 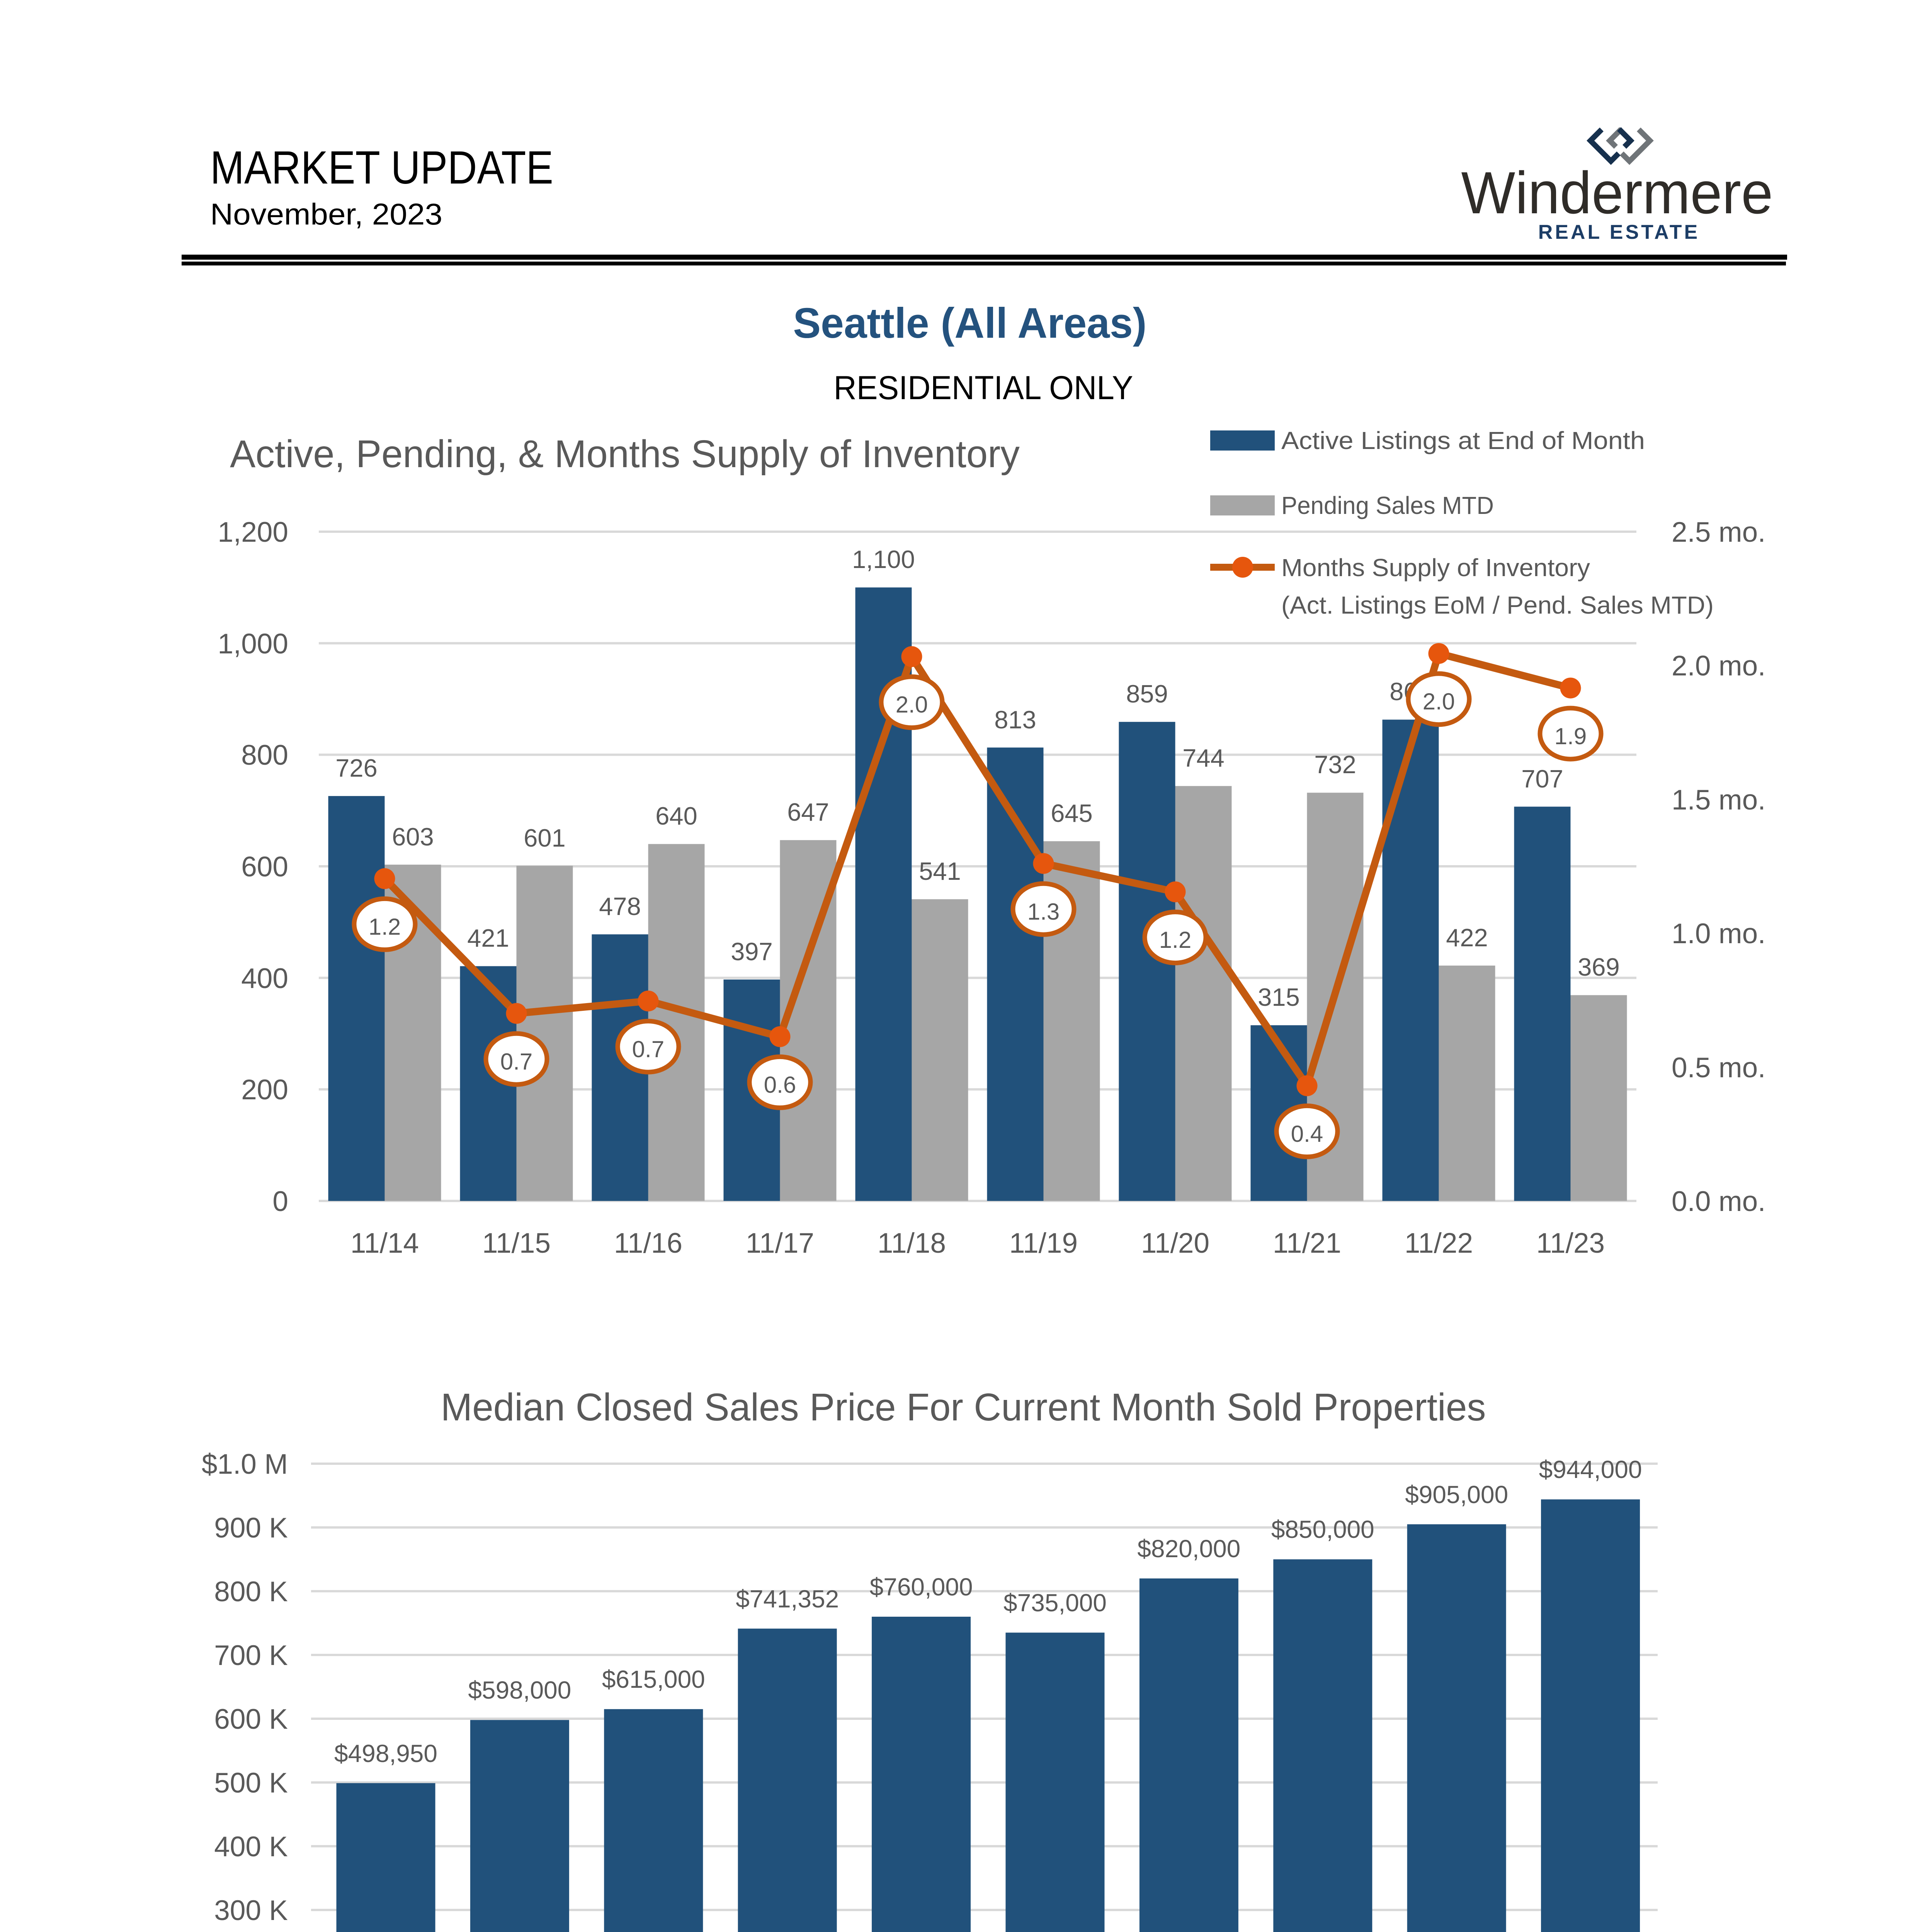 I want to click on svg-text: 645, so click(x=1071, y=813).